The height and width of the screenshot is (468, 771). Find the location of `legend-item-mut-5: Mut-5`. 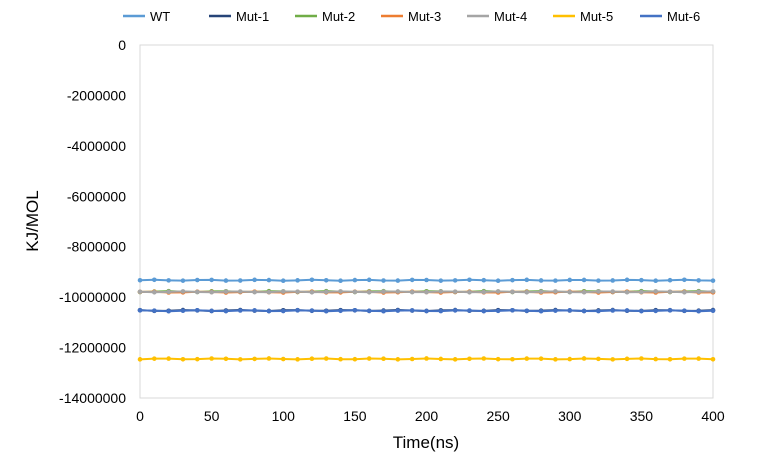

legend-item-mut-5: Mut-5 is located at coordinates (583, 16).